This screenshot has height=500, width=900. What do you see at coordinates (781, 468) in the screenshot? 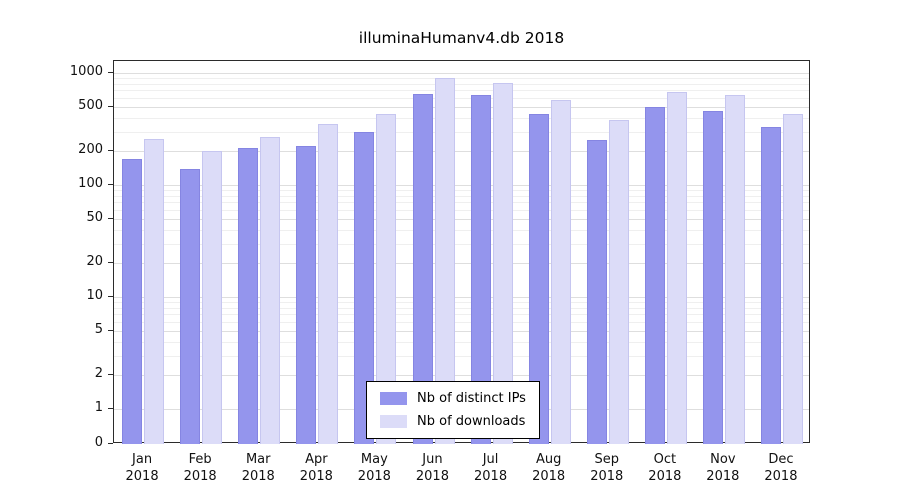
I see `x-axis-tick-label: Dec 2018` at bounding box center [781, 468].